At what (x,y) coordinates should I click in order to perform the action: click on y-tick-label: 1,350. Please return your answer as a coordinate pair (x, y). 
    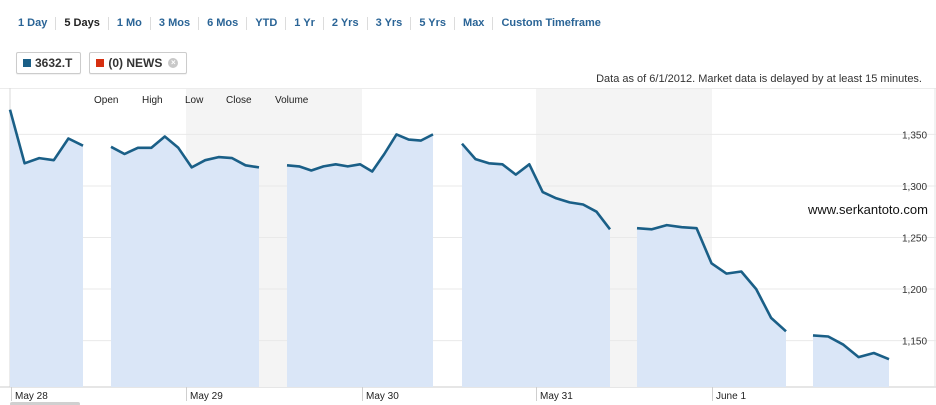
    Looking at the image, I should click on (914, 135).